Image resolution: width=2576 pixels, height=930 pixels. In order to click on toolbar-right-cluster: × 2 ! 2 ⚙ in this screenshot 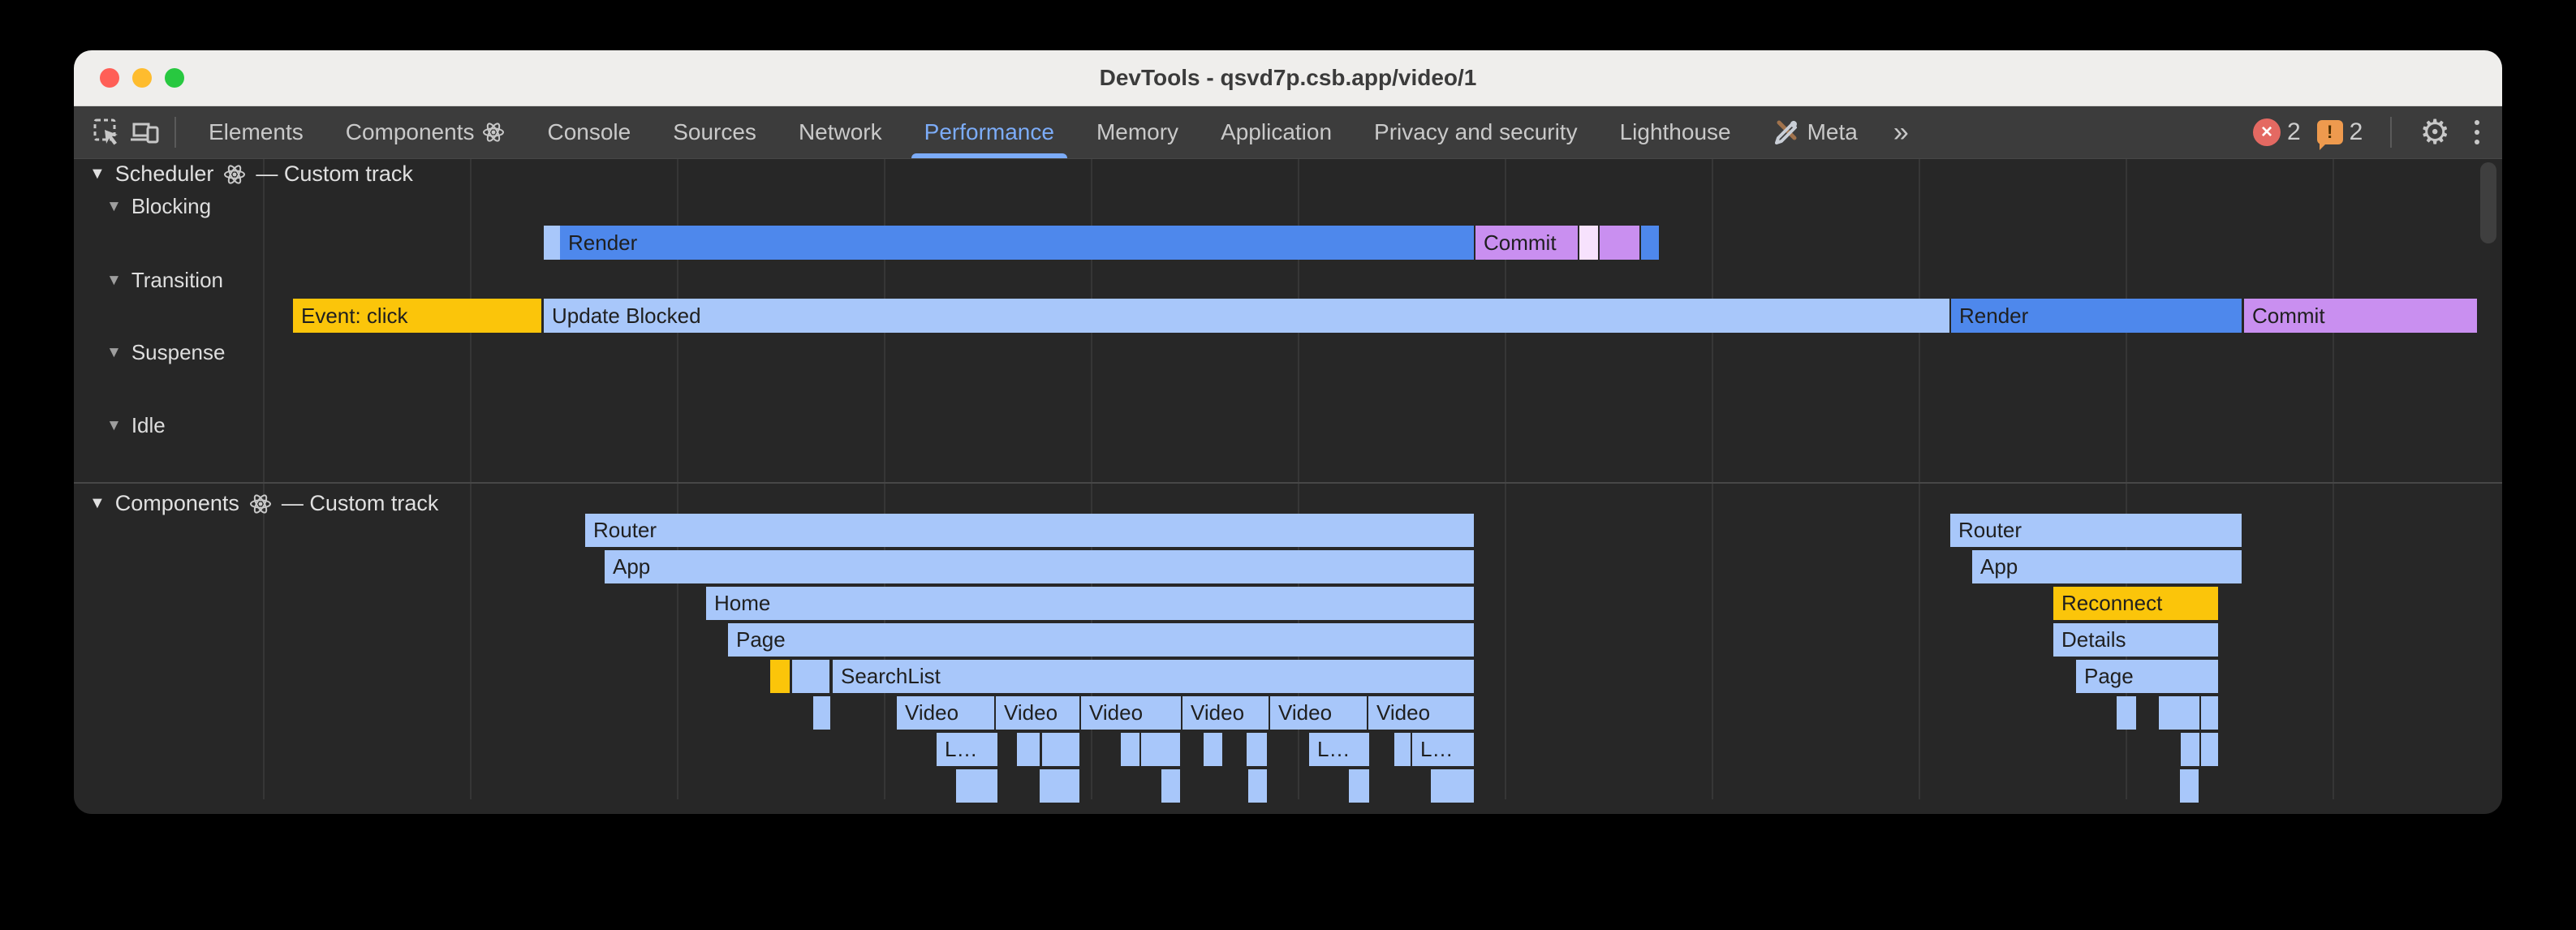, I will do `click(2370, 132)`.